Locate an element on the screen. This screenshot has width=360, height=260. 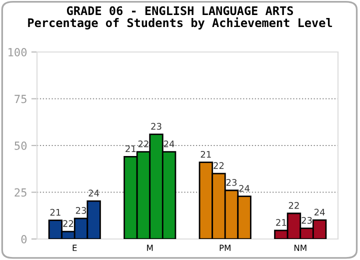
series-label: 23 is located at coordinates (81, 210).